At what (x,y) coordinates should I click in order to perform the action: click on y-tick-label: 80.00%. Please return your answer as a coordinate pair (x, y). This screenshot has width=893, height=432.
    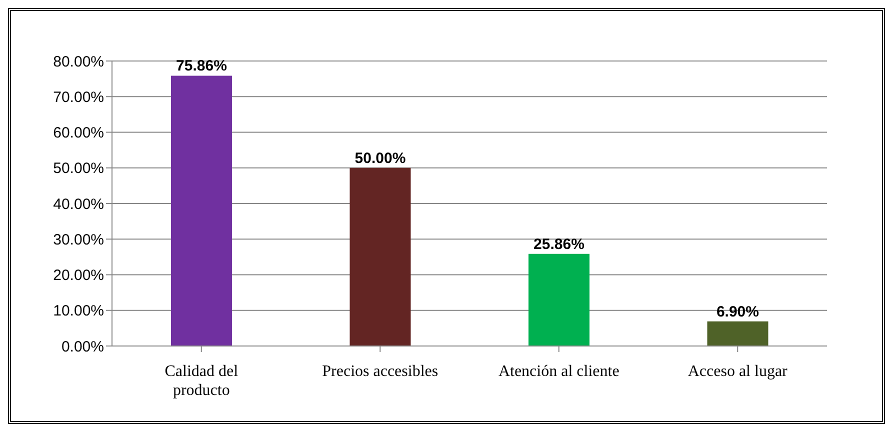
    Looking at the image, I should click on (78, 61).